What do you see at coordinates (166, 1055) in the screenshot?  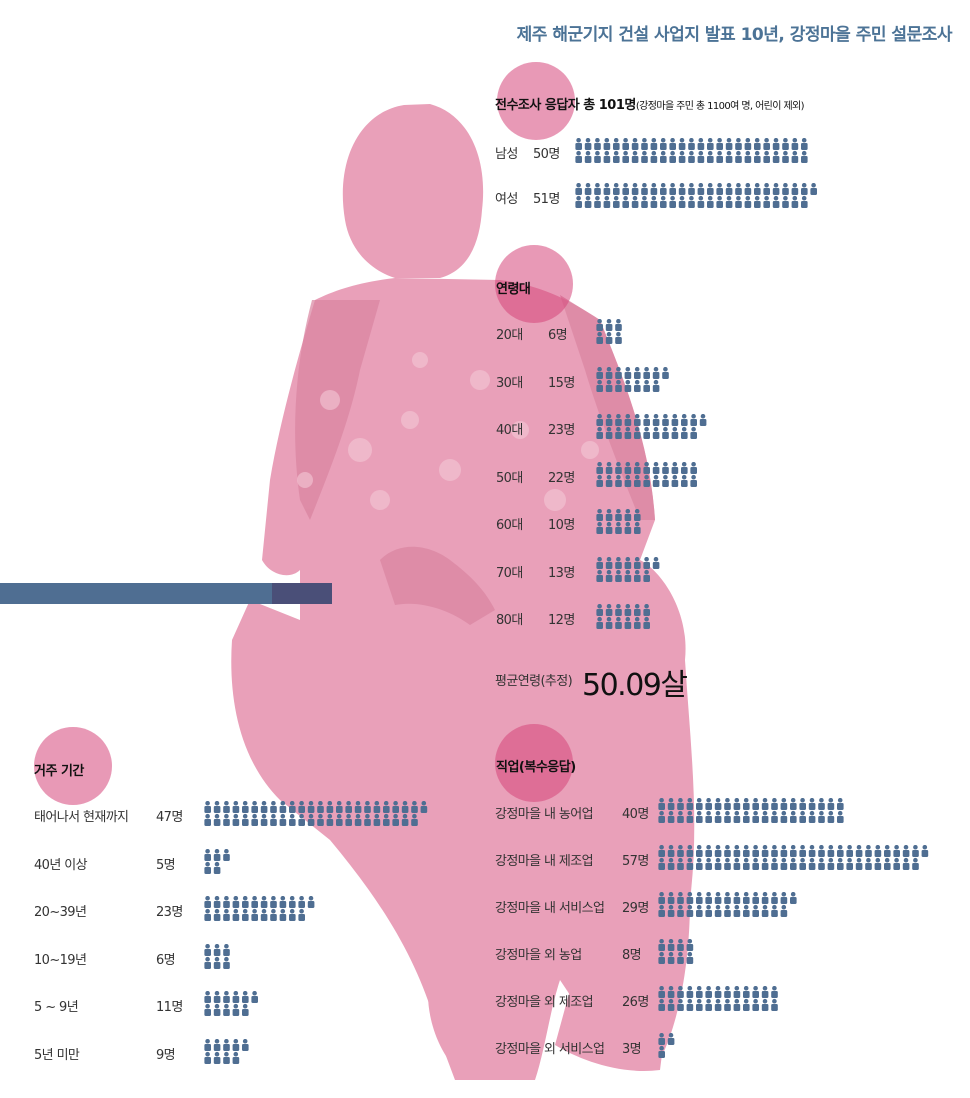 I see `value-label: 9명` at bounding box center [166, 1055].